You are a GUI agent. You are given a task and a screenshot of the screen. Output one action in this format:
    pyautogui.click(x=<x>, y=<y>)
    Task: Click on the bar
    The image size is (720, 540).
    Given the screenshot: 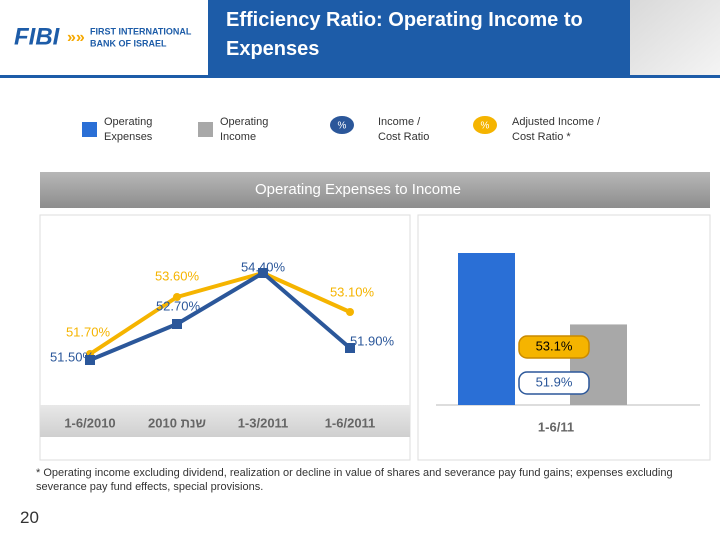 What is the action you would take?
    pyautogui.click(x=486, y=329)
    